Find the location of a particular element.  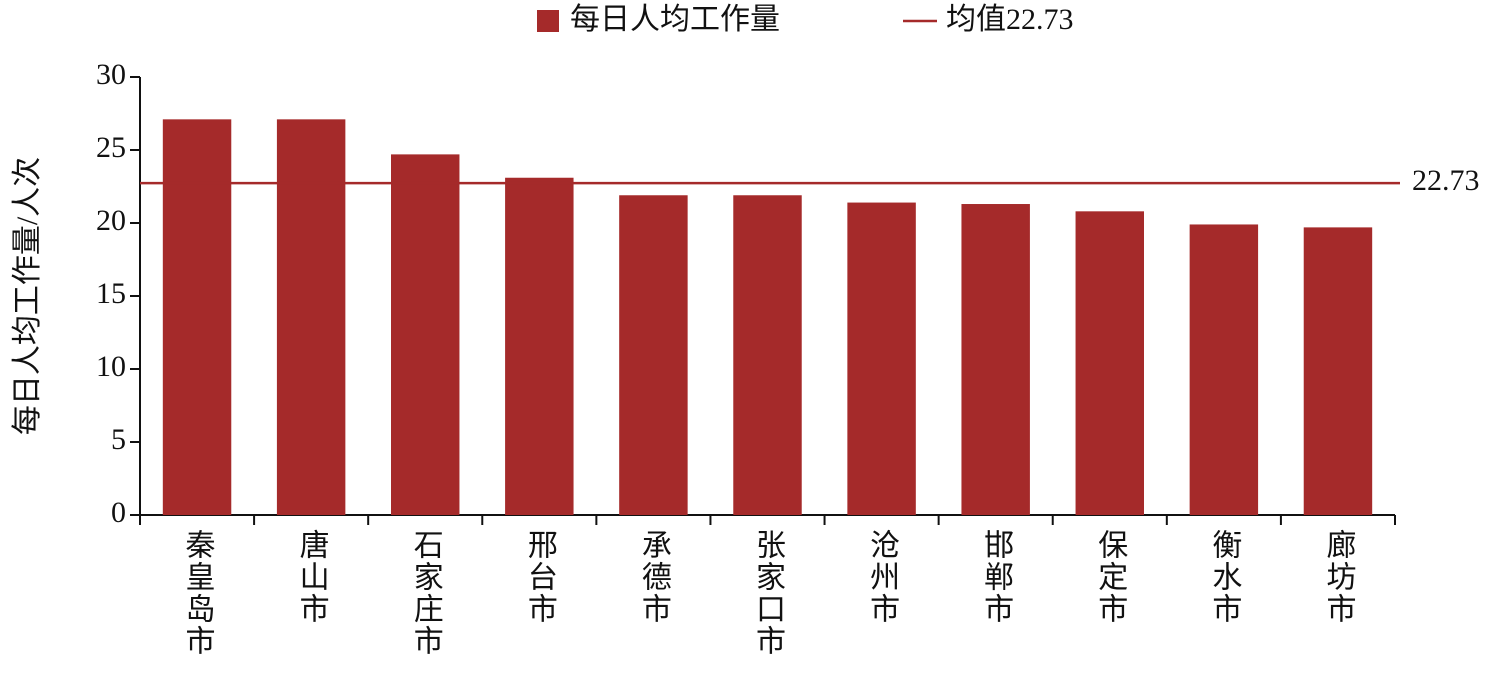

x-tick-label: 保定市 is located at coordinates (1110, 577).